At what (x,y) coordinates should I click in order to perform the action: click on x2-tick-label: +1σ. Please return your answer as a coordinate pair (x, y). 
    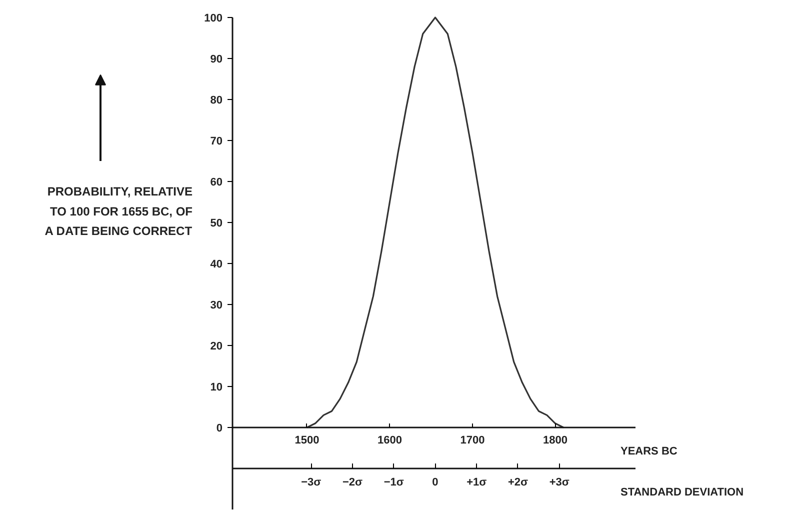
    Looking at the image, I should click on (477, 482).